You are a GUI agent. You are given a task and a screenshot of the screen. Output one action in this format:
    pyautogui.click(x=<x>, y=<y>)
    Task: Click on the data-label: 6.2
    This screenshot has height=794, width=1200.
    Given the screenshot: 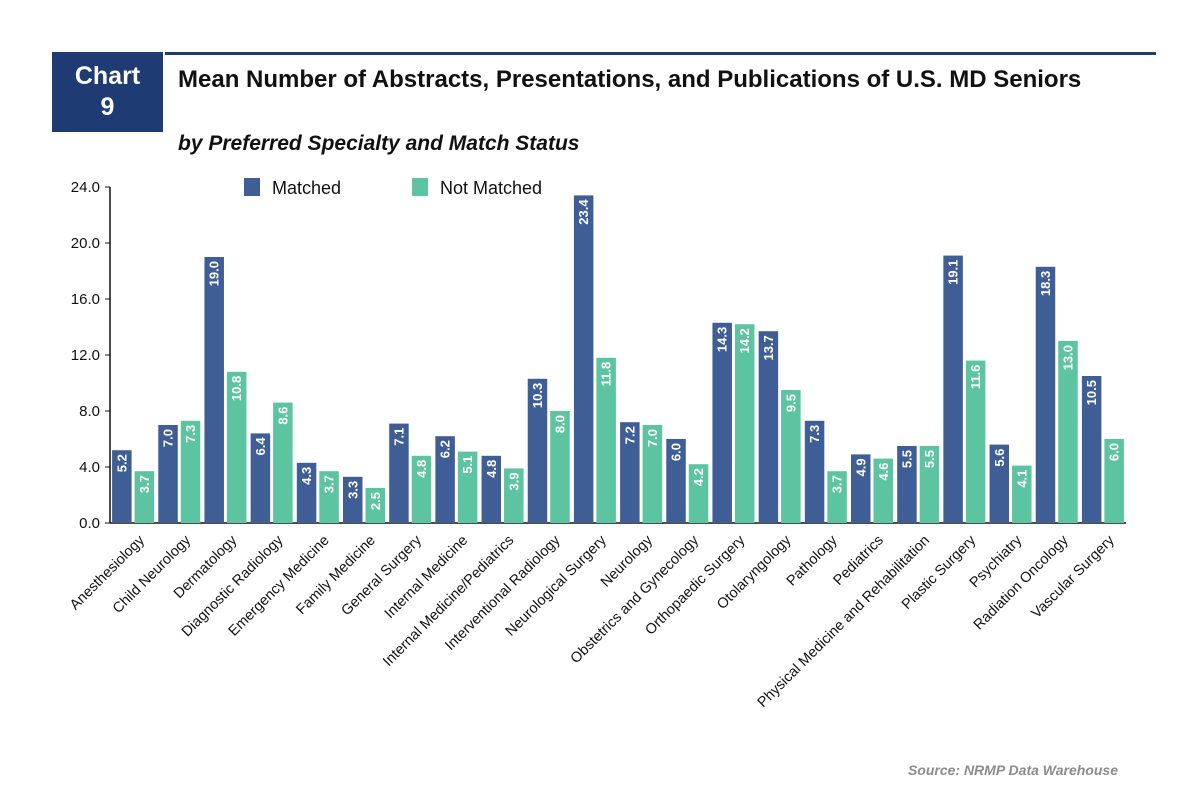 What is the action you would take?
    pyautogui.click(x=445, y=449)
    